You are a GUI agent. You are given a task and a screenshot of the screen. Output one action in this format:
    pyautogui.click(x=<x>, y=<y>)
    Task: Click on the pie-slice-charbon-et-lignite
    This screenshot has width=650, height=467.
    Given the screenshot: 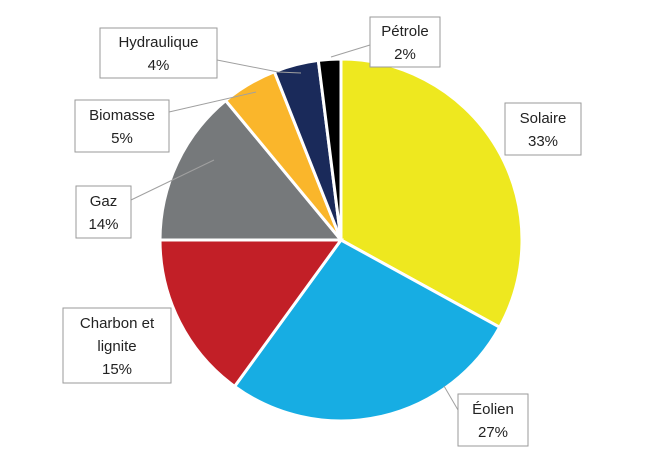 What is the action you would take?
    pyautogui.click(x=251, y=313)
    